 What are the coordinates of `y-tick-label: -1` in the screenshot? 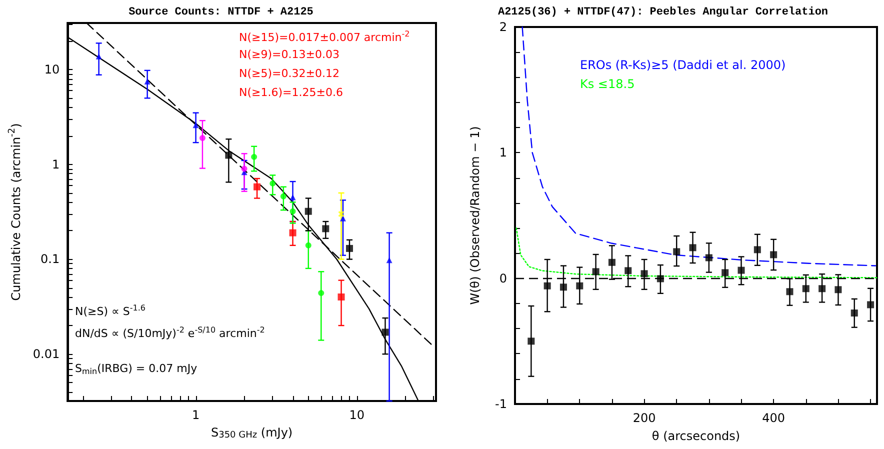 It's located at (501, 404).